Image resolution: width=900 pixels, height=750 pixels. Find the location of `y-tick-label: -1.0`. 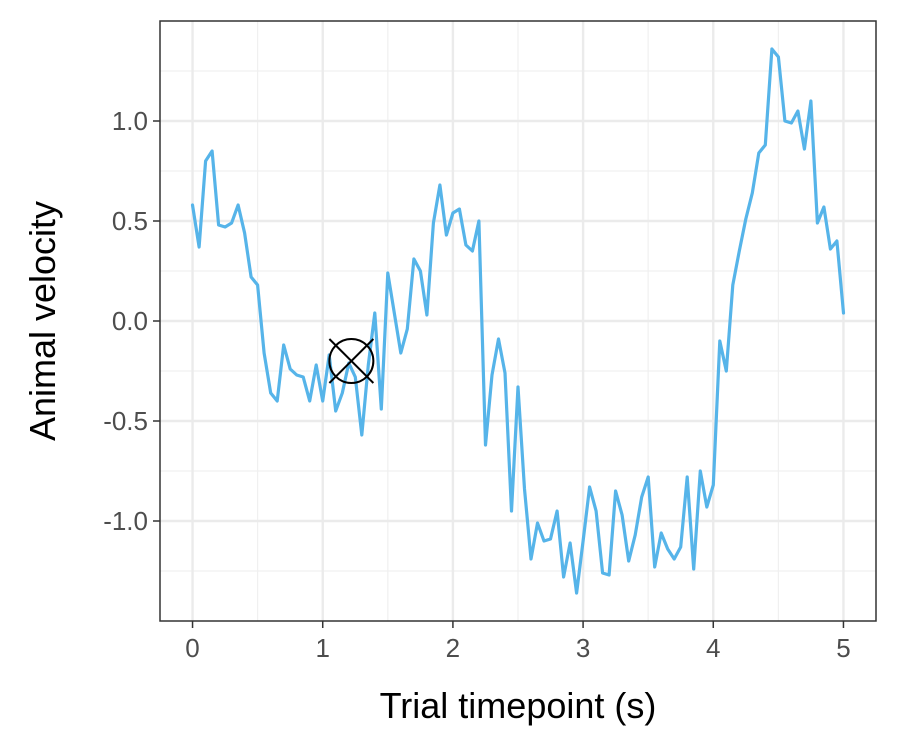

y-tick-label: -1.0 is located at coordinates (125, 521).